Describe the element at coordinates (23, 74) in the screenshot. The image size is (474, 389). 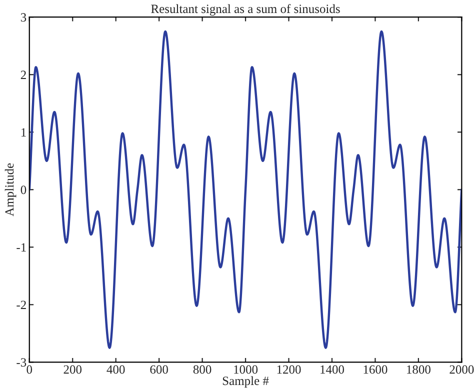
I see `y-tick-label: 2` at that location.